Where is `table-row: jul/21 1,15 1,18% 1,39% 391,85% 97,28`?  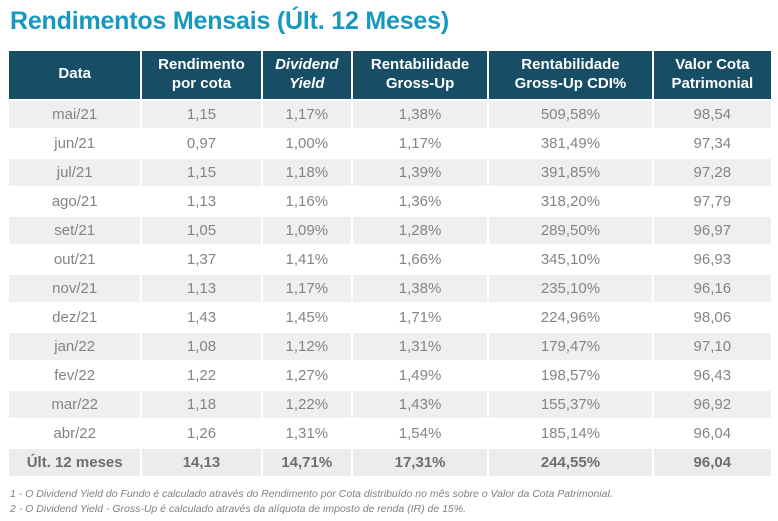 table-row: jul/21 1,15 1,18% 1,39% 391,85% 97,28 is located at coordinates (390, 172).